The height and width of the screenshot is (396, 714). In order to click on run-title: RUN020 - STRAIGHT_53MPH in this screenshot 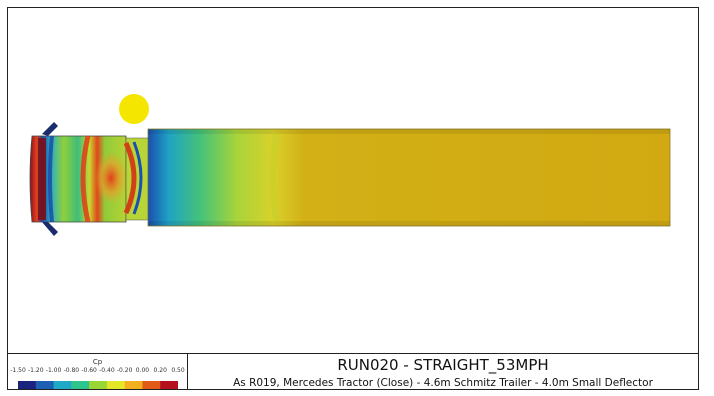, I will do `click(443, 365)`.